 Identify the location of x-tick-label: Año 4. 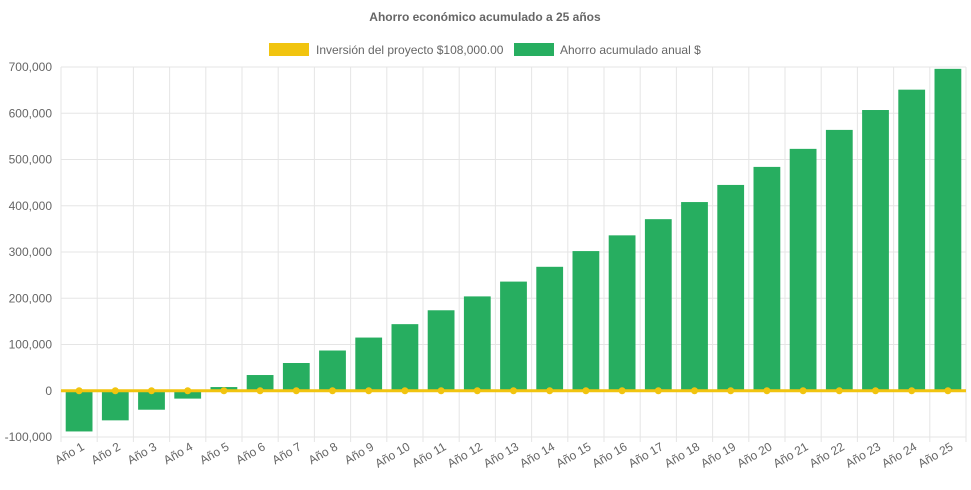
(178, 453).